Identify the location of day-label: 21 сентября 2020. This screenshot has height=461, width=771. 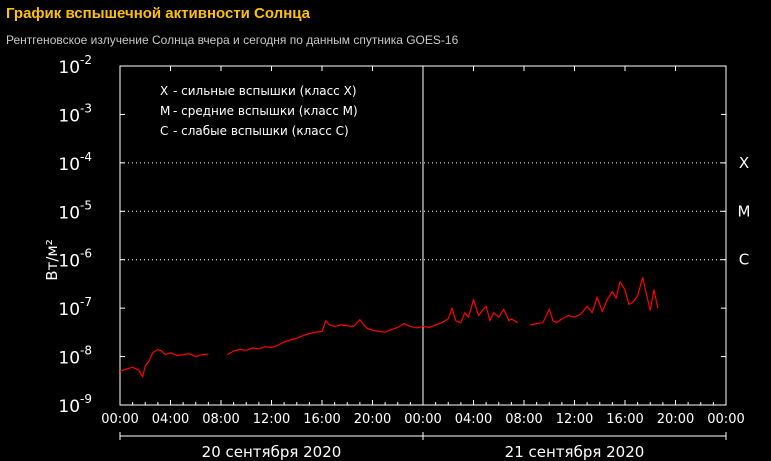
(575, 452).